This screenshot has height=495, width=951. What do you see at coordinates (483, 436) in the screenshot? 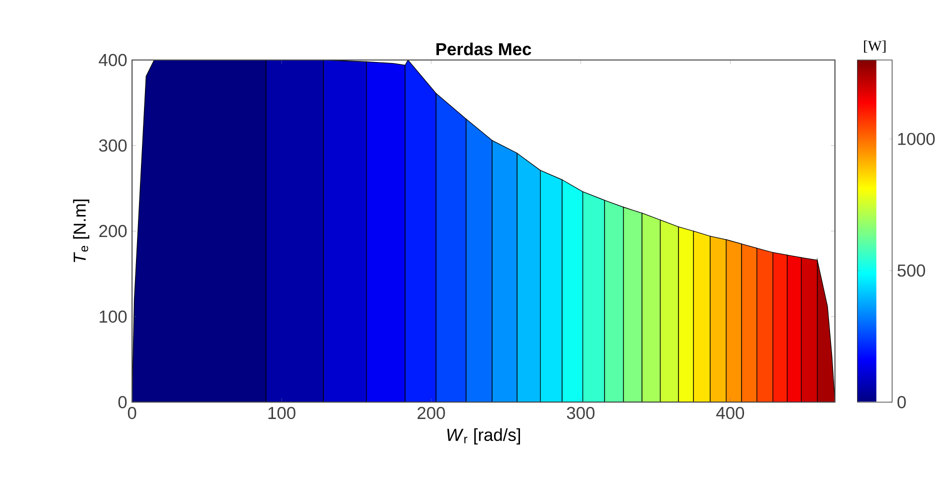
I see `x-axis-title: W$_{r}$ [rad/s]` at bounding box center [483, 436].